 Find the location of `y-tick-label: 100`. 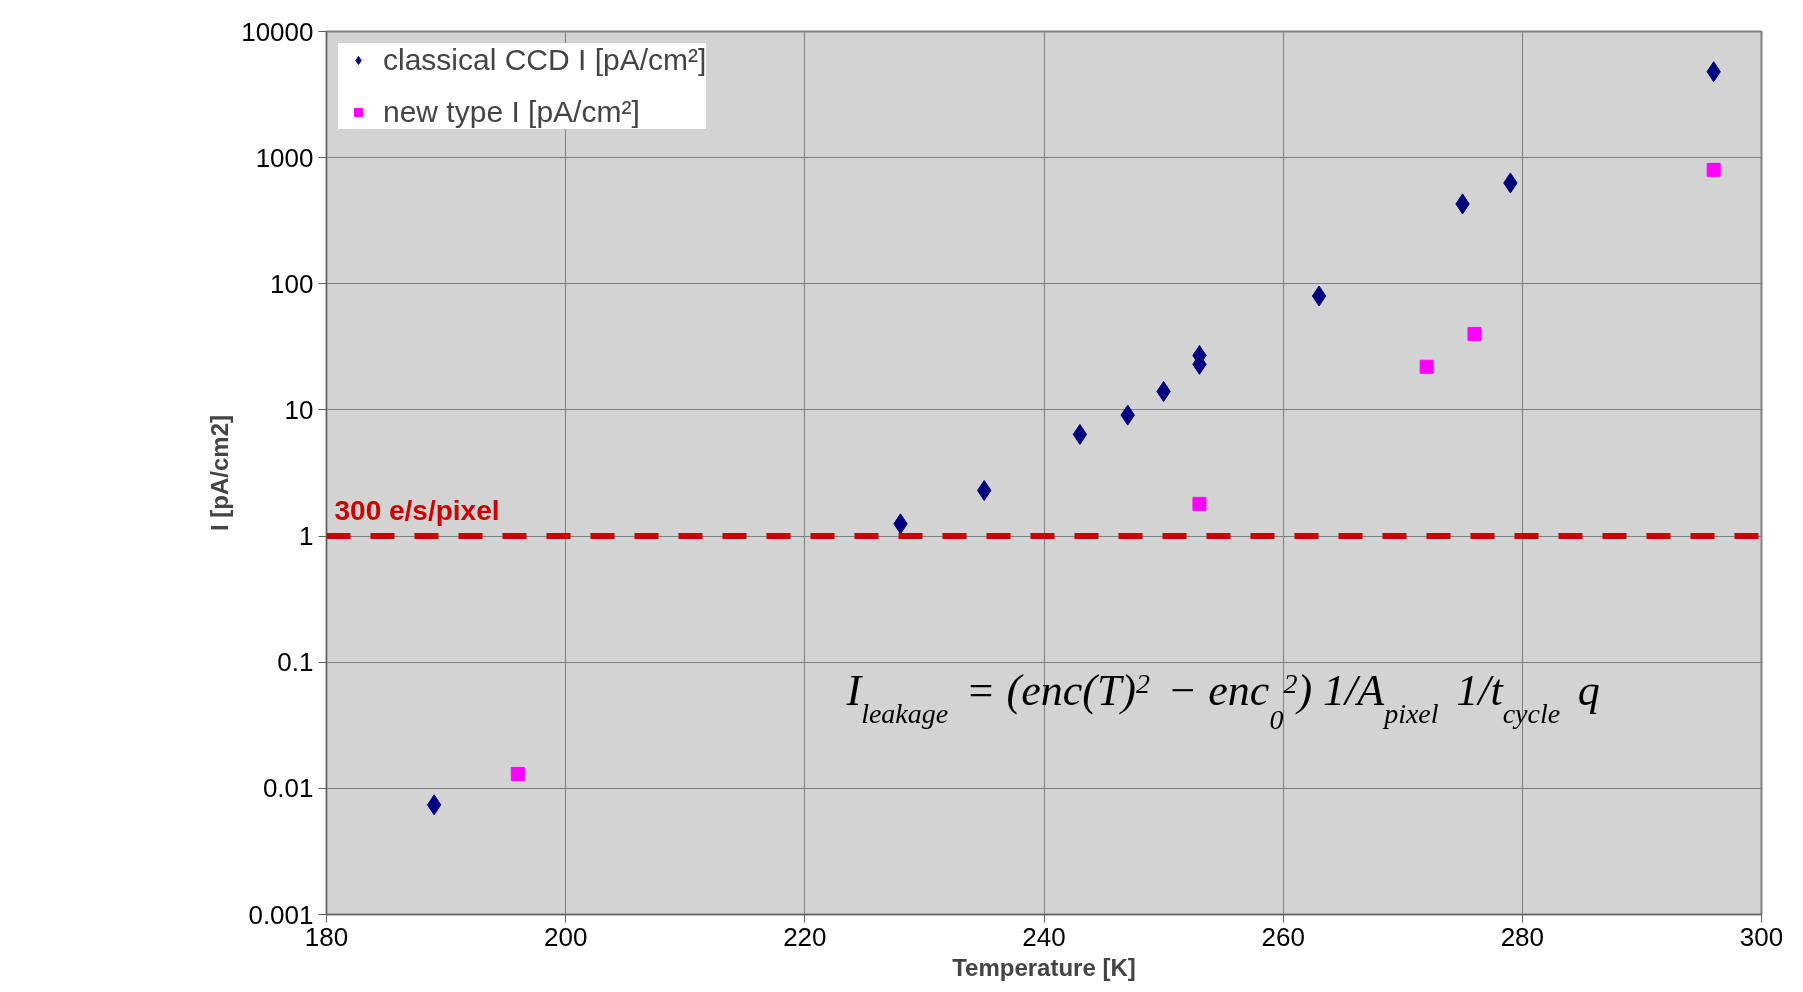

y-tick-label: 100 is located at coordinates (292, 283).